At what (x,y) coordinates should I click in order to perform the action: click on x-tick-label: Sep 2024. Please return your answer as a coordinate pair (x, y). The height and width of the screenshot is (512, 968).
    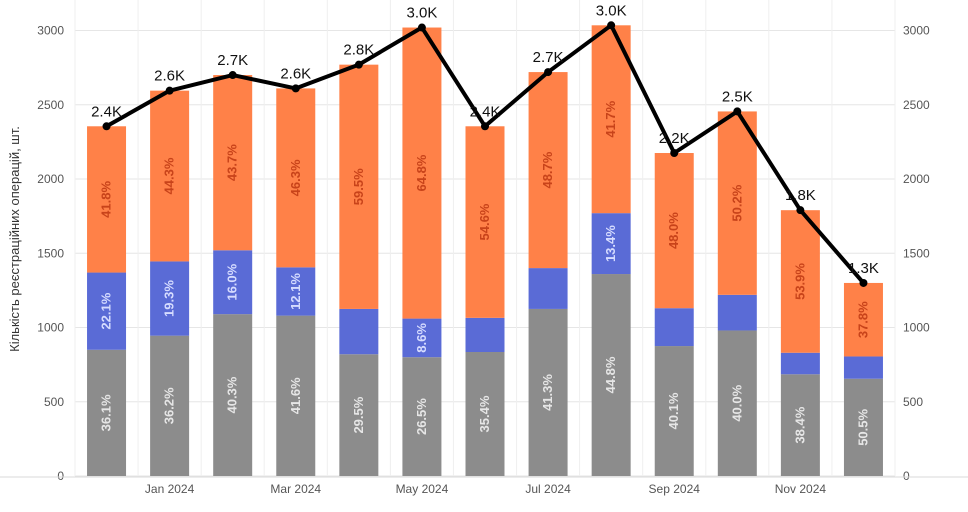
    Looking at the image, I should click on (675, 489).